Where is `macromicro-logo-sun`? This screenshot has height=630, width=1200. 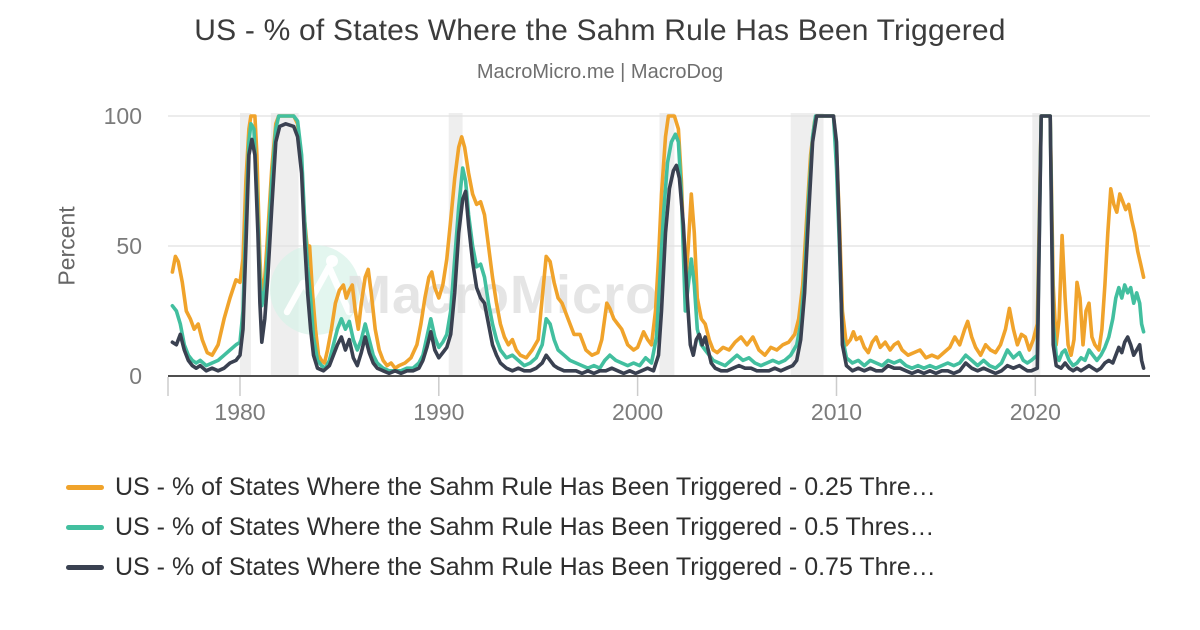
macromicro-logo-sun is located at coordinates (332, 261).